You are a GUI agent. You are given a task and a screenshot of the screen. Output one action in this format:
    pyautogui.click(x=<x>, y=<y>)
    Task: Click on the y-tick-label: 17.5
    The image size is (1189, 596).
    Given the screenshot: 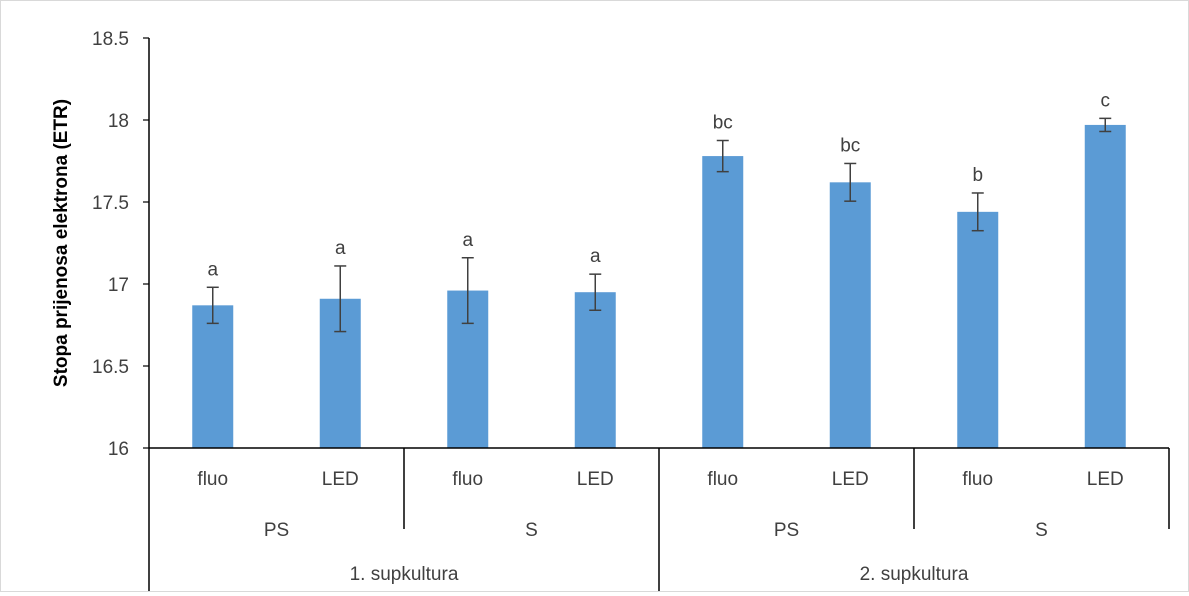 What is the action you would take?
    pyautogui.click(x=110, y=203)
    